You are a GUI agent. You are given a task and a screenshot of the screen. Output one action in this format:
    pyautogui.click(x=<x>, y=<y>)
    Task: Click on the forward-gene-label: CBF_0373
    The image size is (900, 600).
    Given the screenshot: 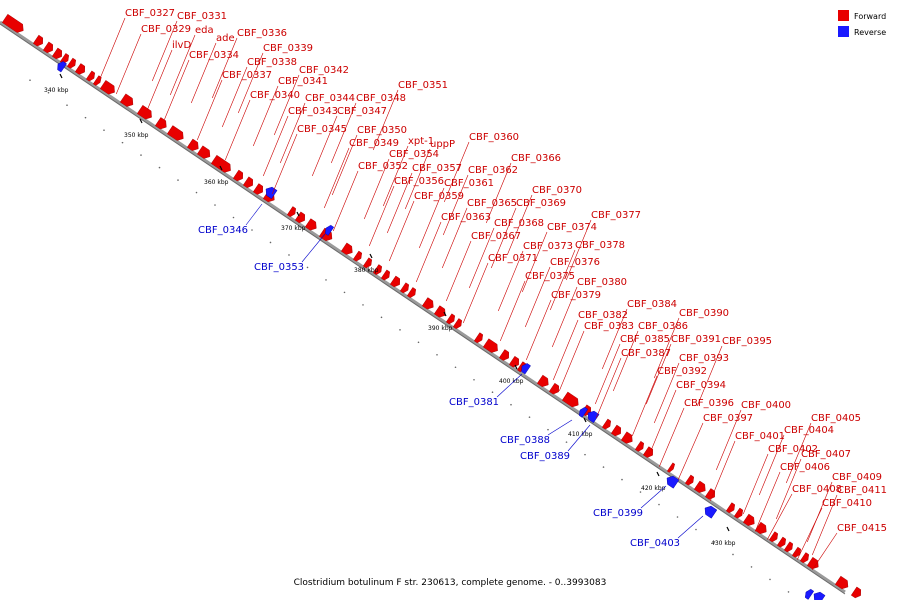 What is the action you would take?
    pyautogui.click(x=548, y=246)
    